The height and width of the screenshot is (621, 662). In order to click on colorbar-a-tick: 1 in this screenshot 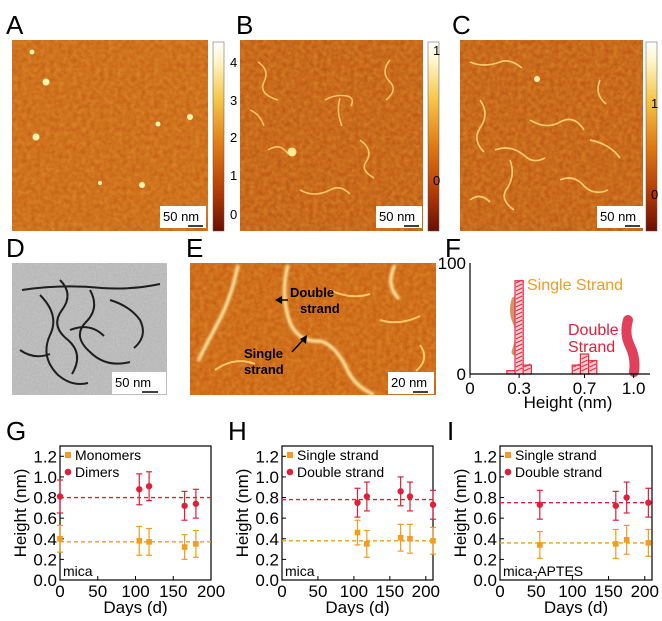, I will do `click(233, 175)`.